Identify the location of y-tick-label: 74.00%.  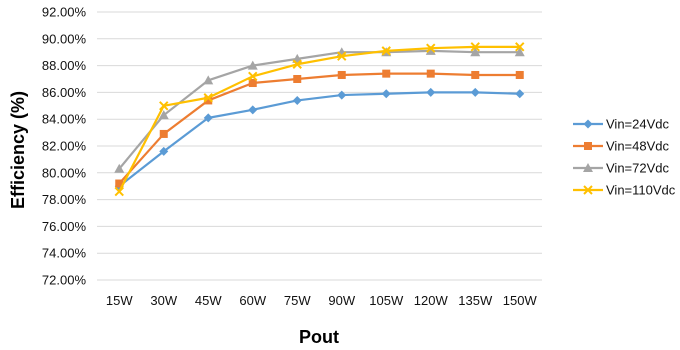
(64, 253).